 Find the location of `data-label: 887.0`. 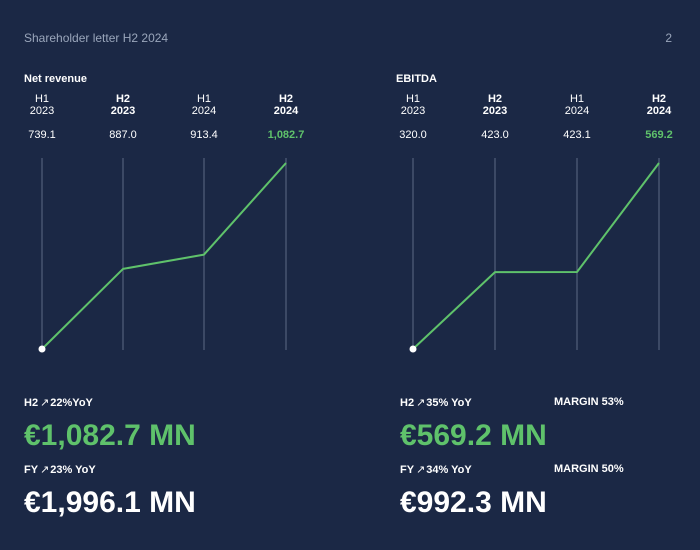

data-label: 887.0 is located at coordinates (123, 135).